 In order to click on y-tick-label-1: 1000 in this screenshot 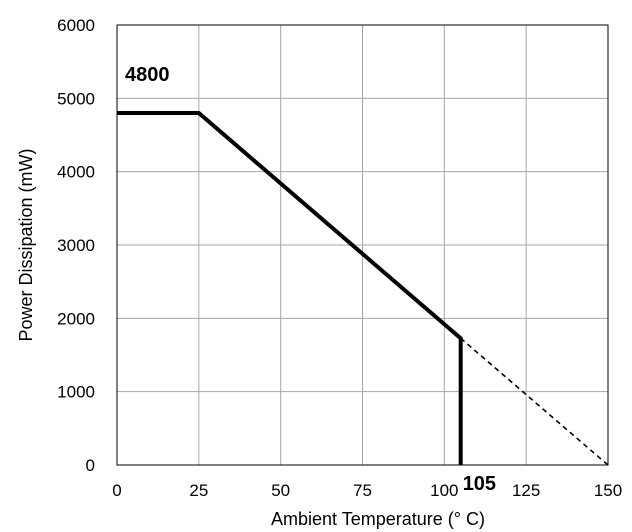, I will do `click(76, 392)`.